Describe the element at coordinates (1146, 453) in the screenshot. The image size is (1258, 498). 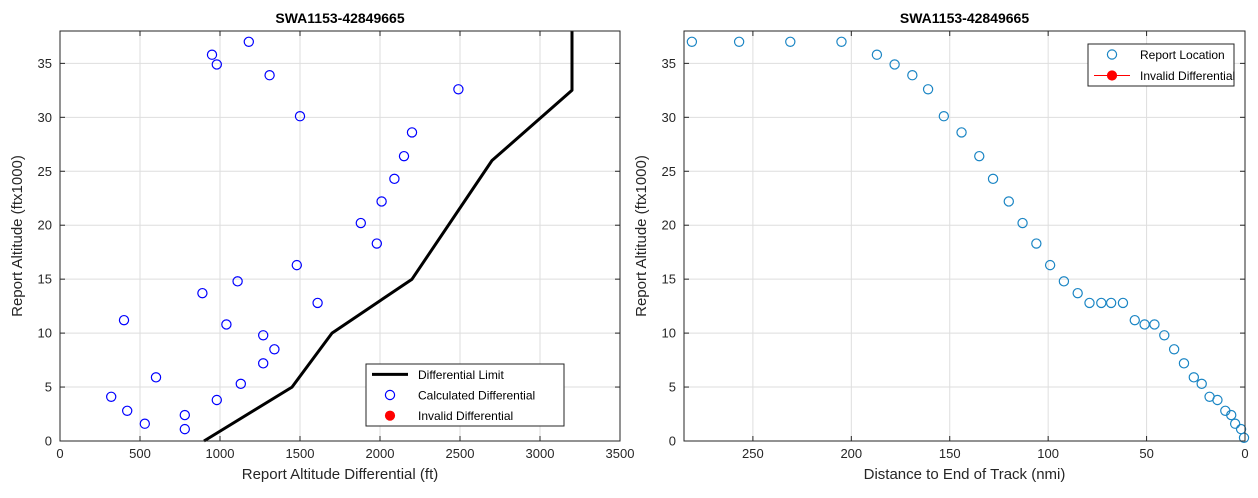
I see `x-tick-label: 50` at that location.